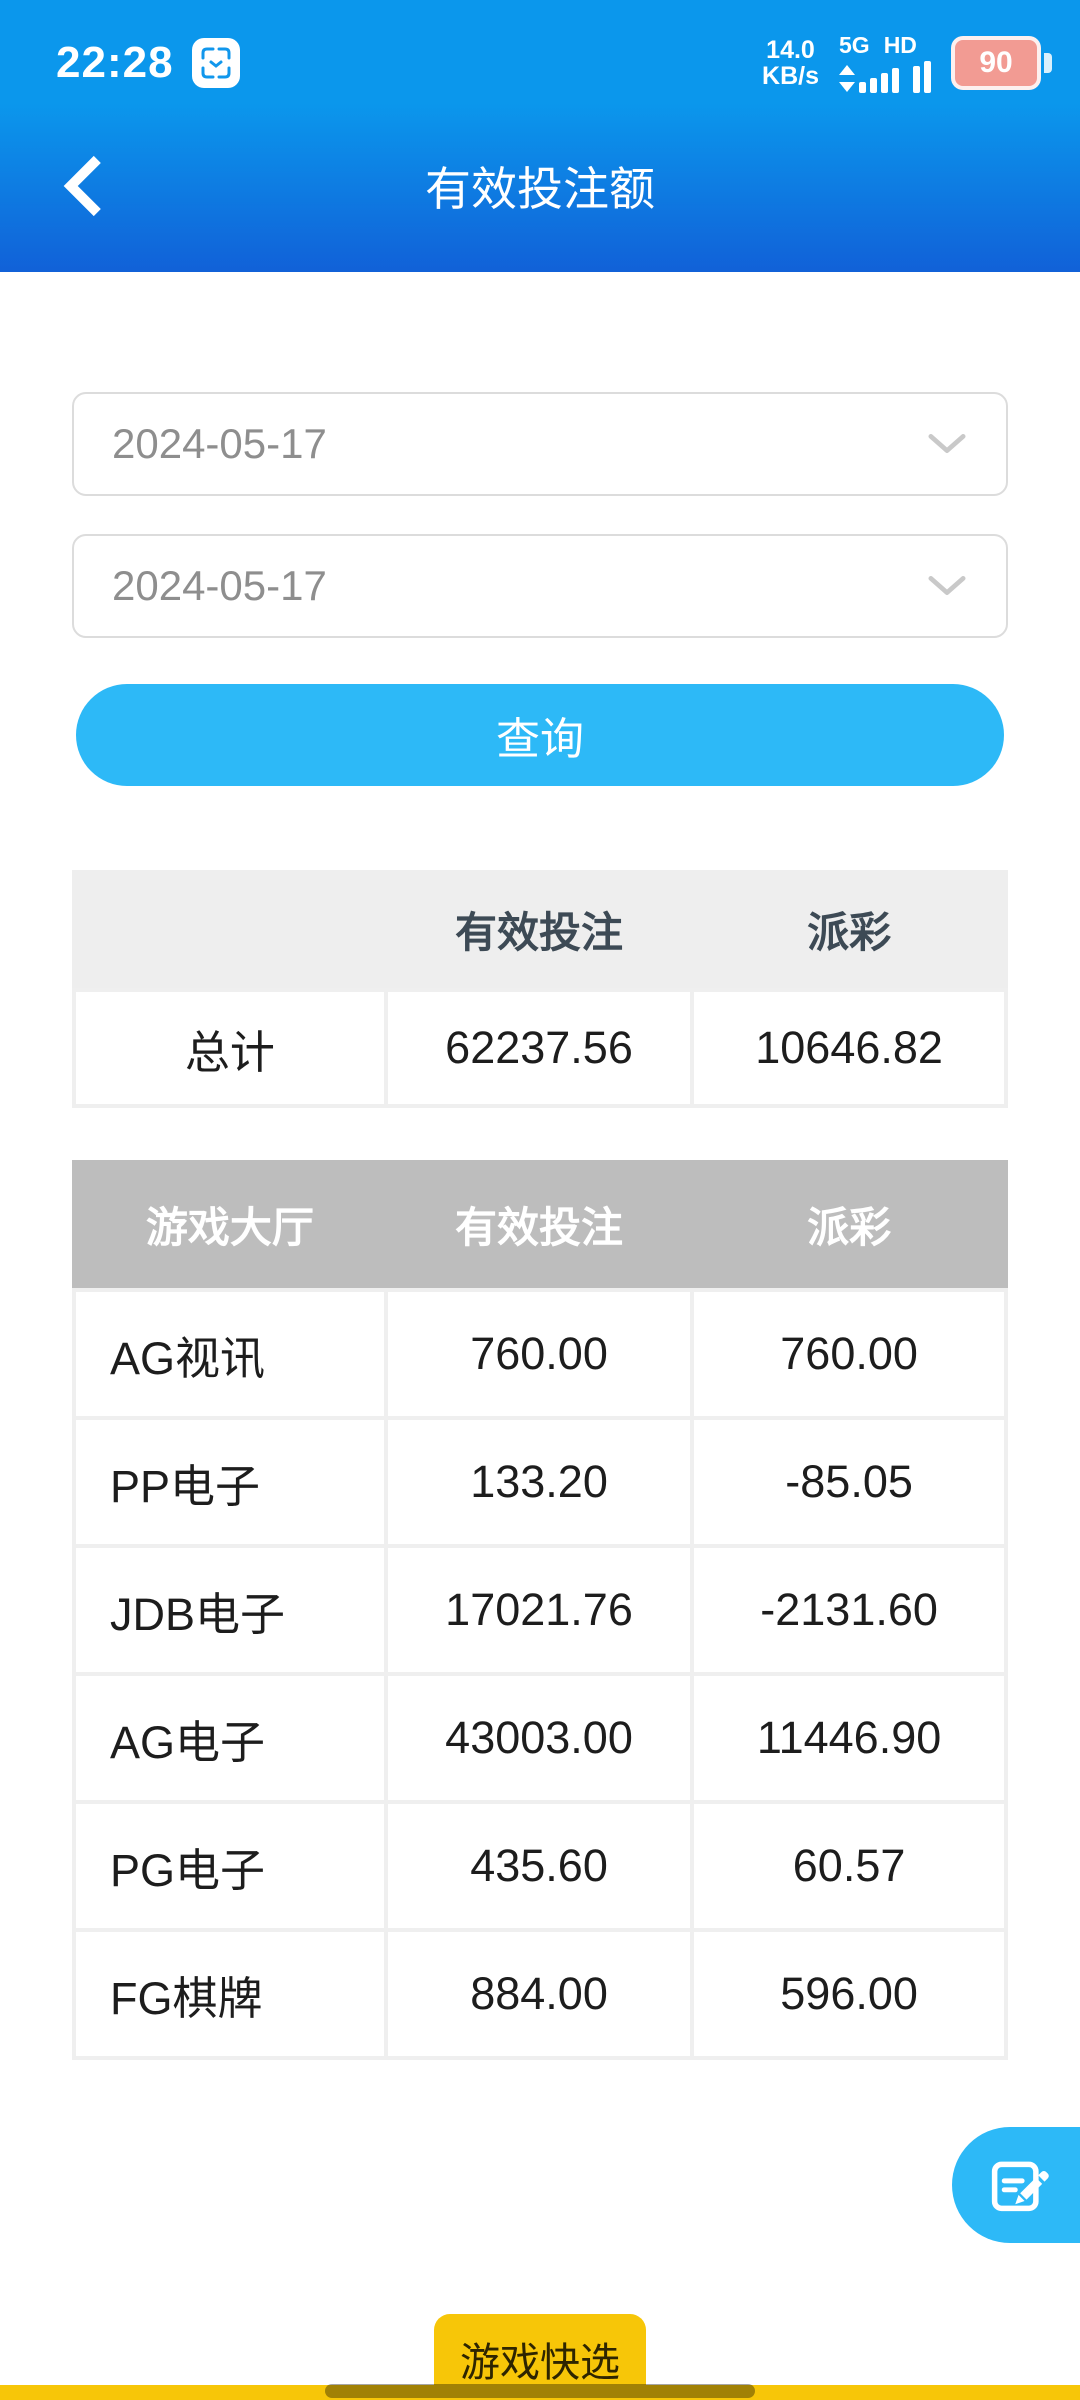 The image size is (1080, 2400). I want to click on table-row: AG视讯 760.00 760.00, so click(540, 1354).